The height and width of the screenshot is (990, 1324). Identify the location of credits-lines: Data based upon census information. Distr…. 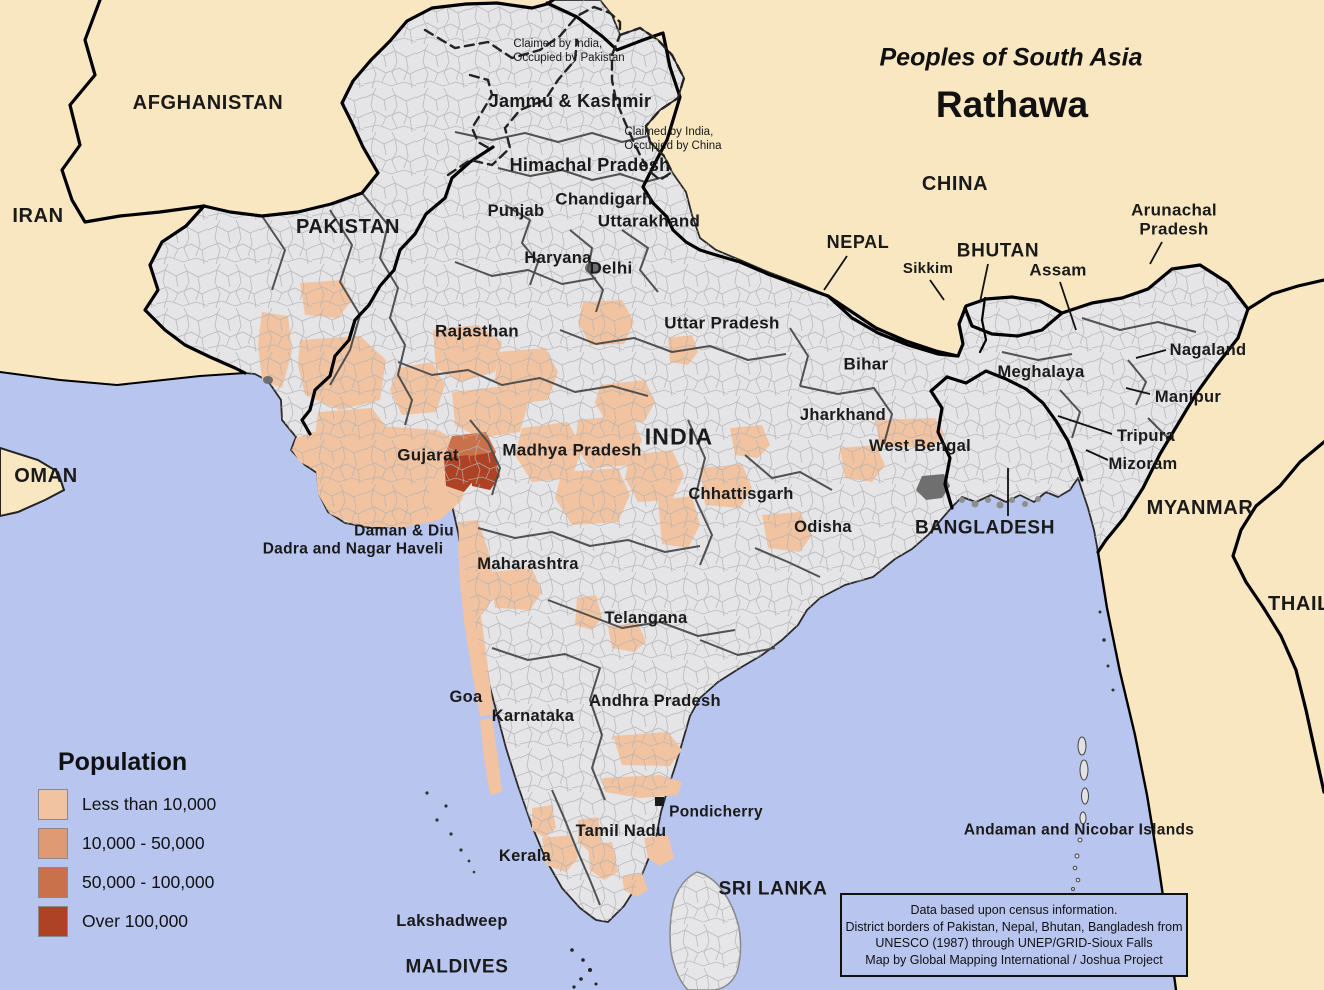
(1014, 935).